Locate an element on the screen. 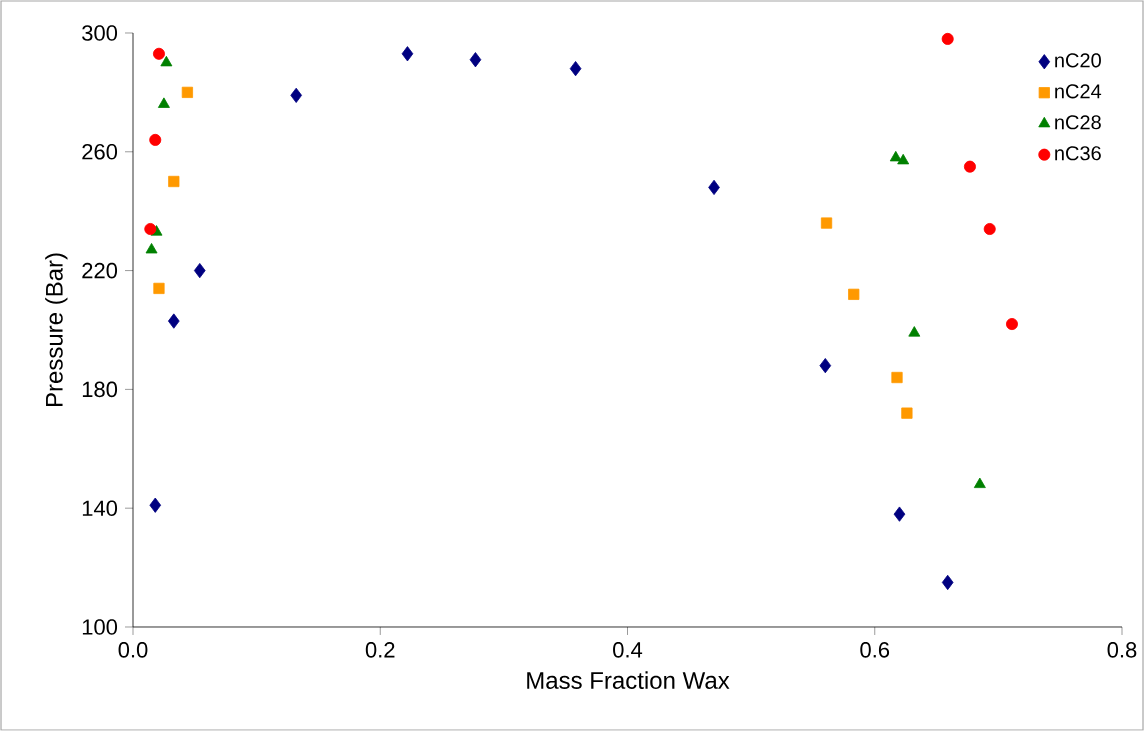  y-tick-label: 140 is located at coordinates (100, 508).